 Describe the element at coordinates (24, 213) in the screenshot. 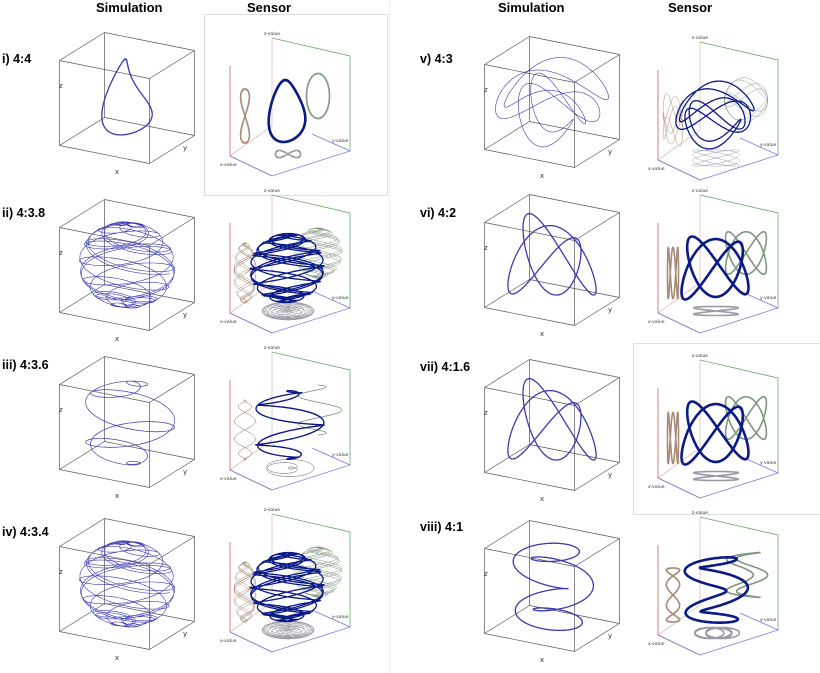

I see `row-label: ii) 4:3.8` at that location.